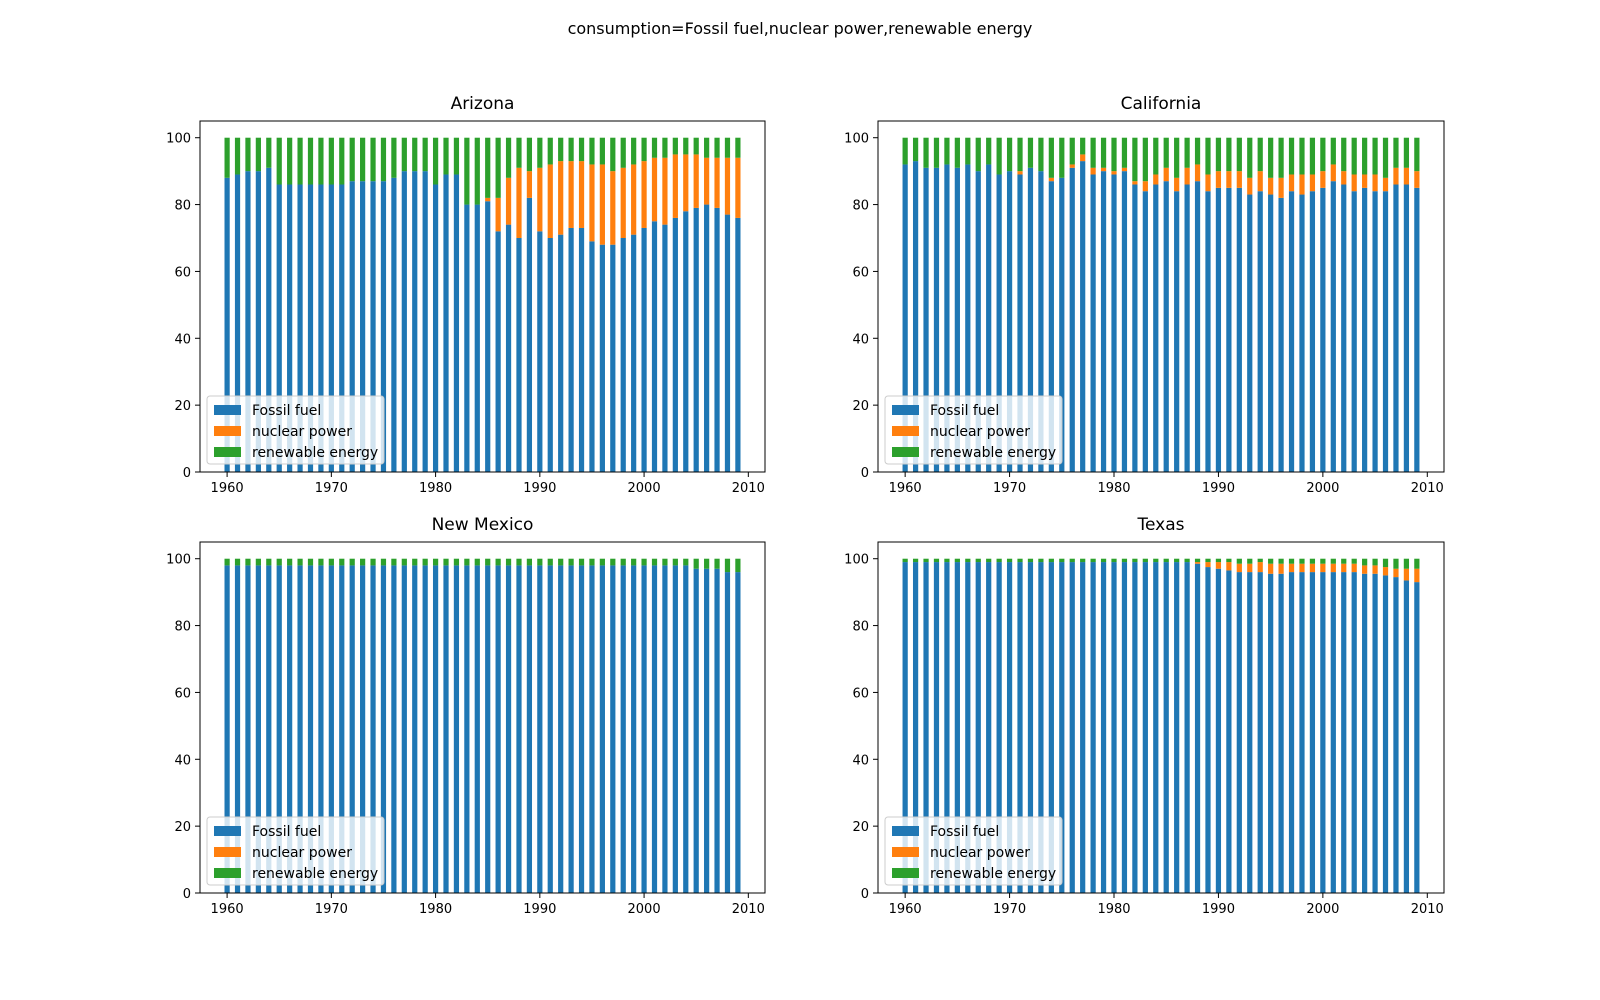 The height and width of the screenshot is (1000, 1600). What do you see at coordinates (860, 627) in the screenshot?
I see `y-tick-label: 80` at bounding box center [860, 627].